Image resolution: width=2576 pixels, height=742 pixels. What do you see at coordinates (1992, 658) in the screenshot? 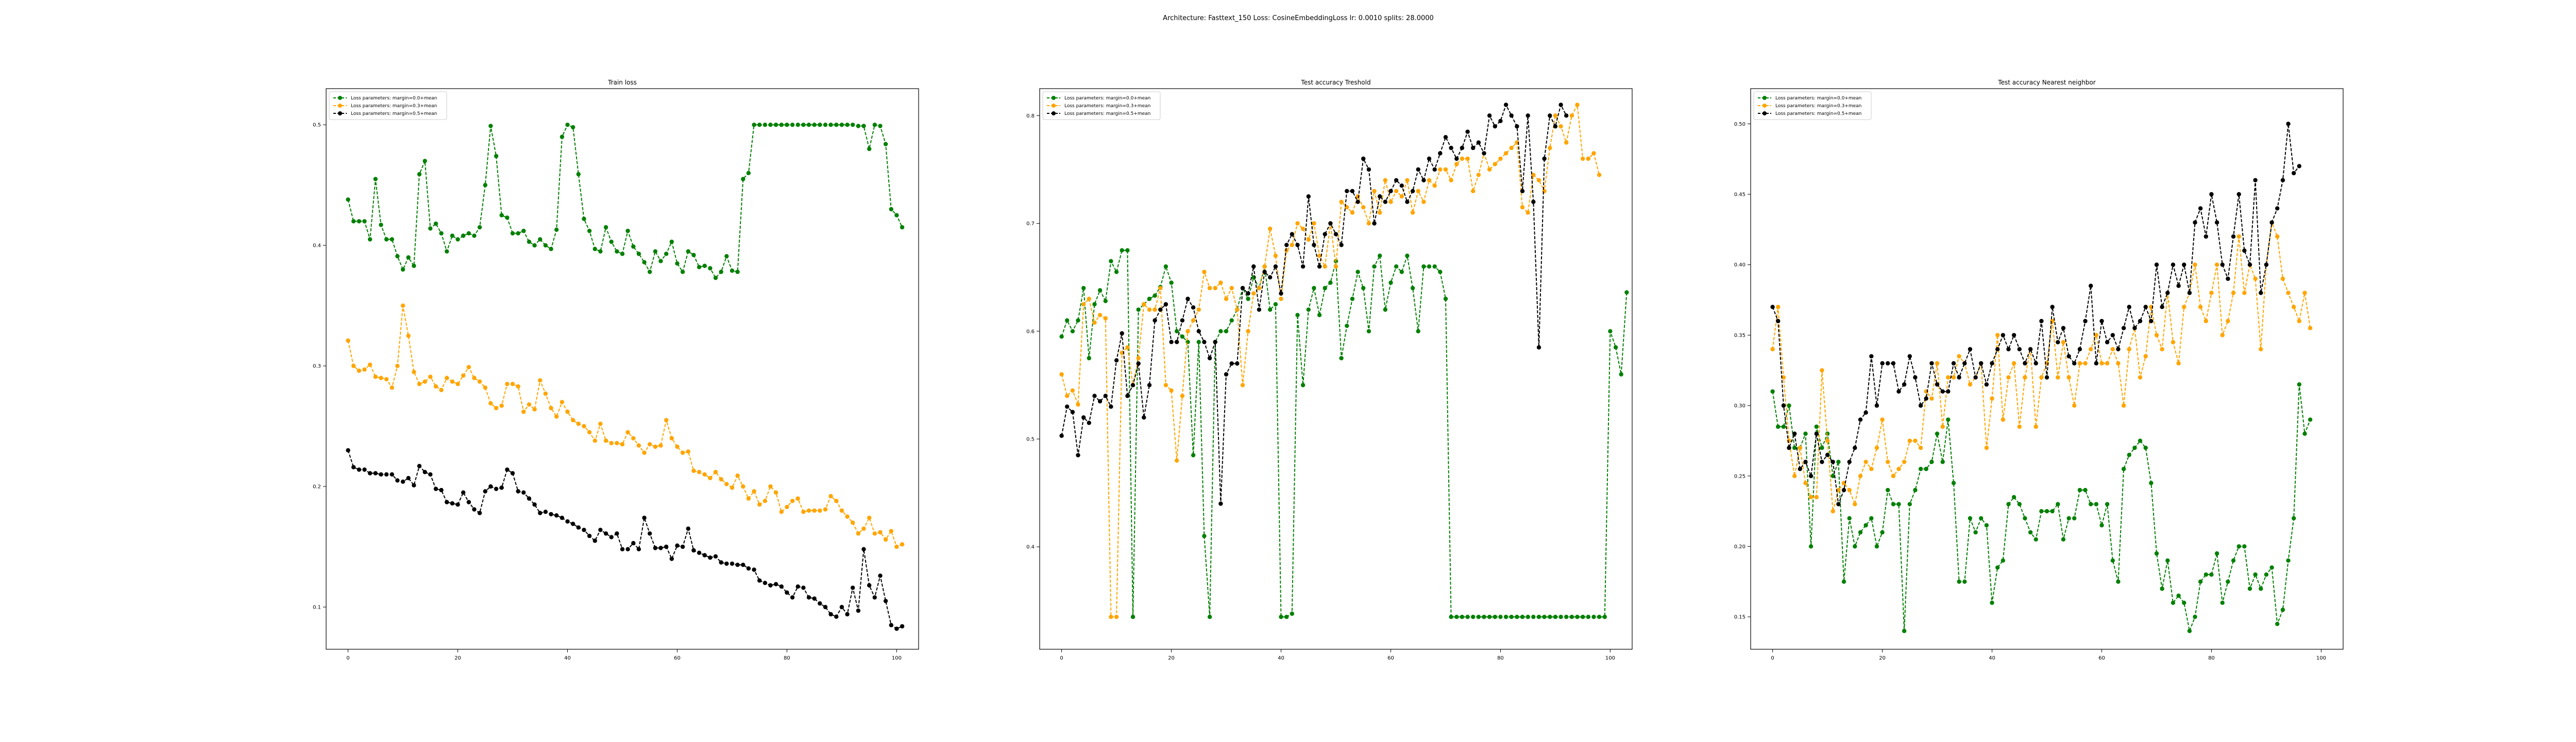
I see `x-tick-label: 40` at bounding box center [1992, 658].